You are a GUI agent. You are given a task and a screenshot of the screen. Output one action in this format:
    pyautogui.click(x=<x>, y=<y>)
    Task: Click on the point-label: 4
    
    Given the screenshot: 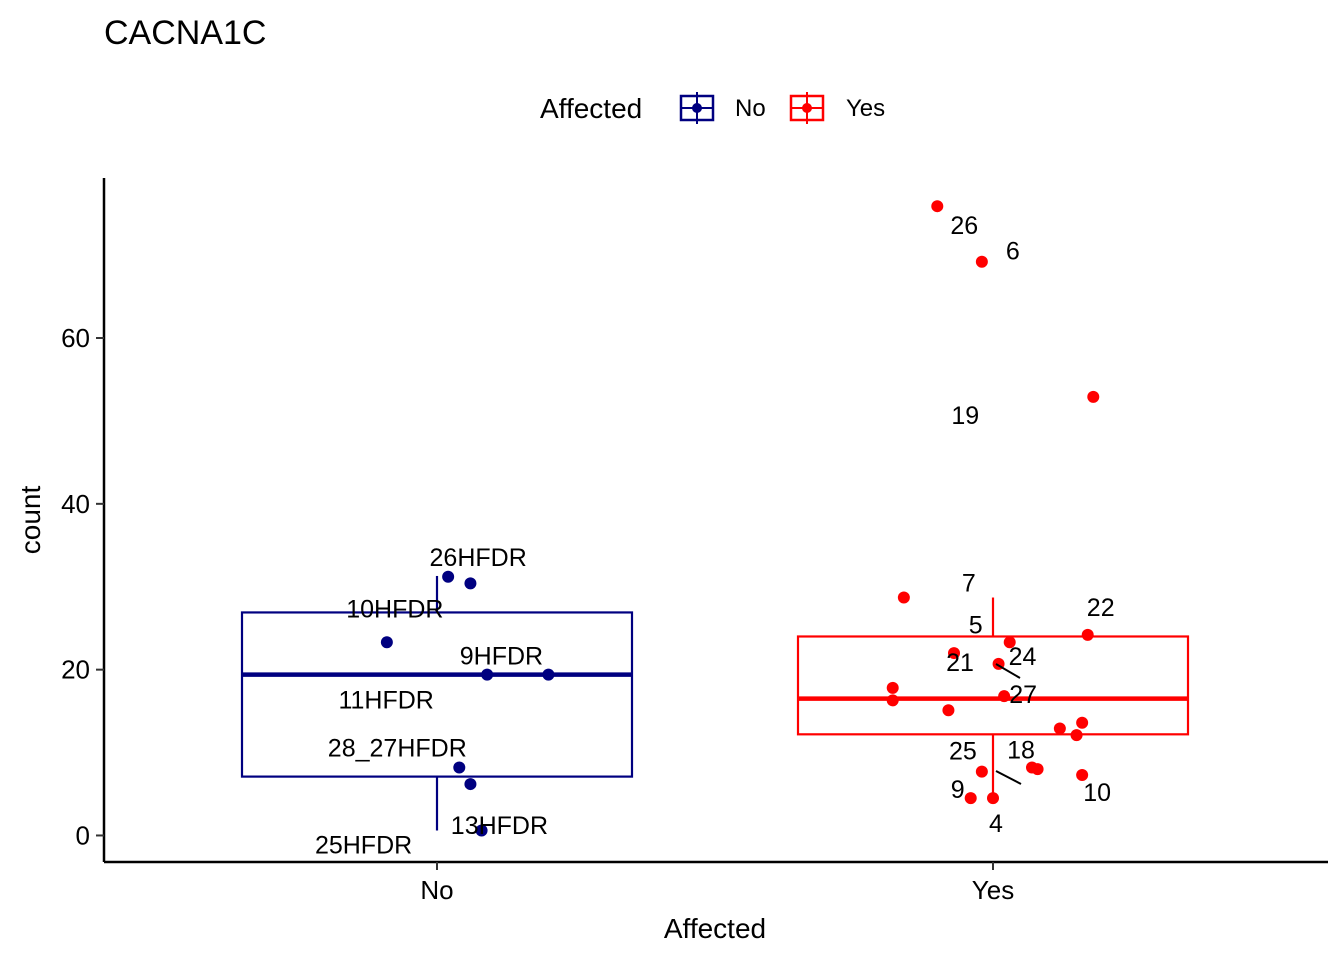 What is the action you would take?
    pyautogui.click(x=996, y=824)
    